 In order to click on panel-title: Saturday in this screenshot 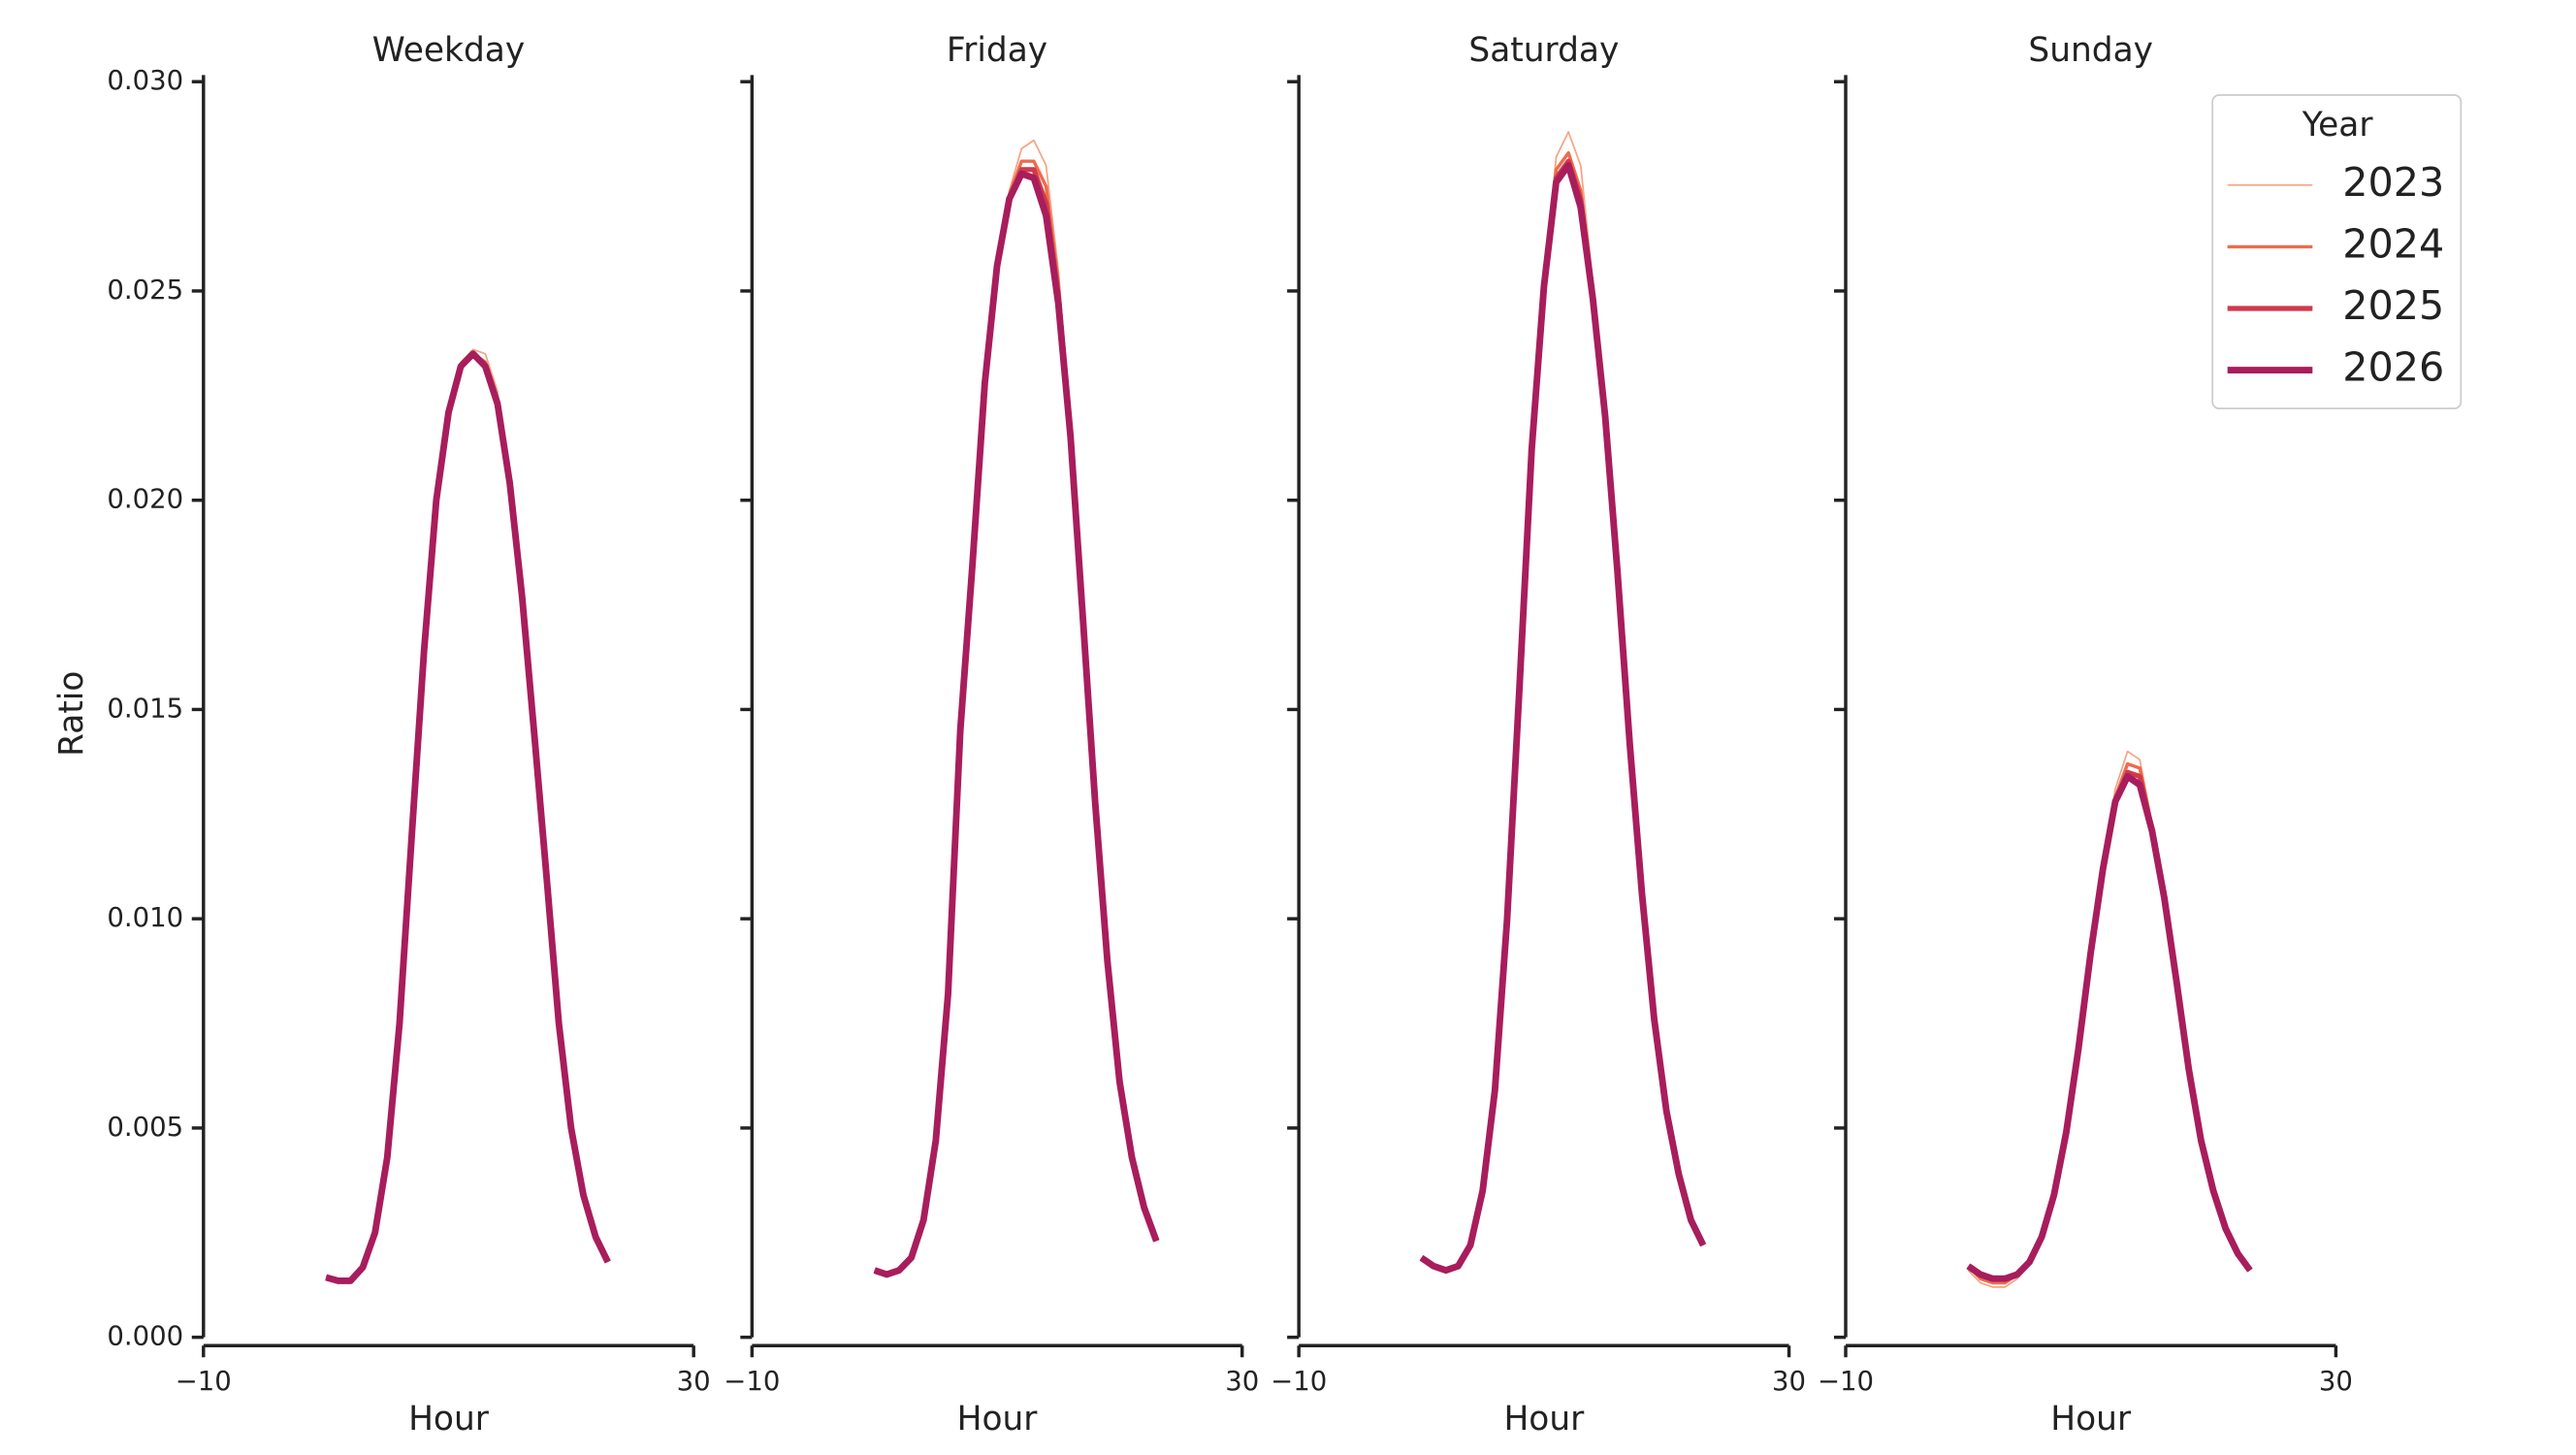, I will do `click(1543, 50)`.